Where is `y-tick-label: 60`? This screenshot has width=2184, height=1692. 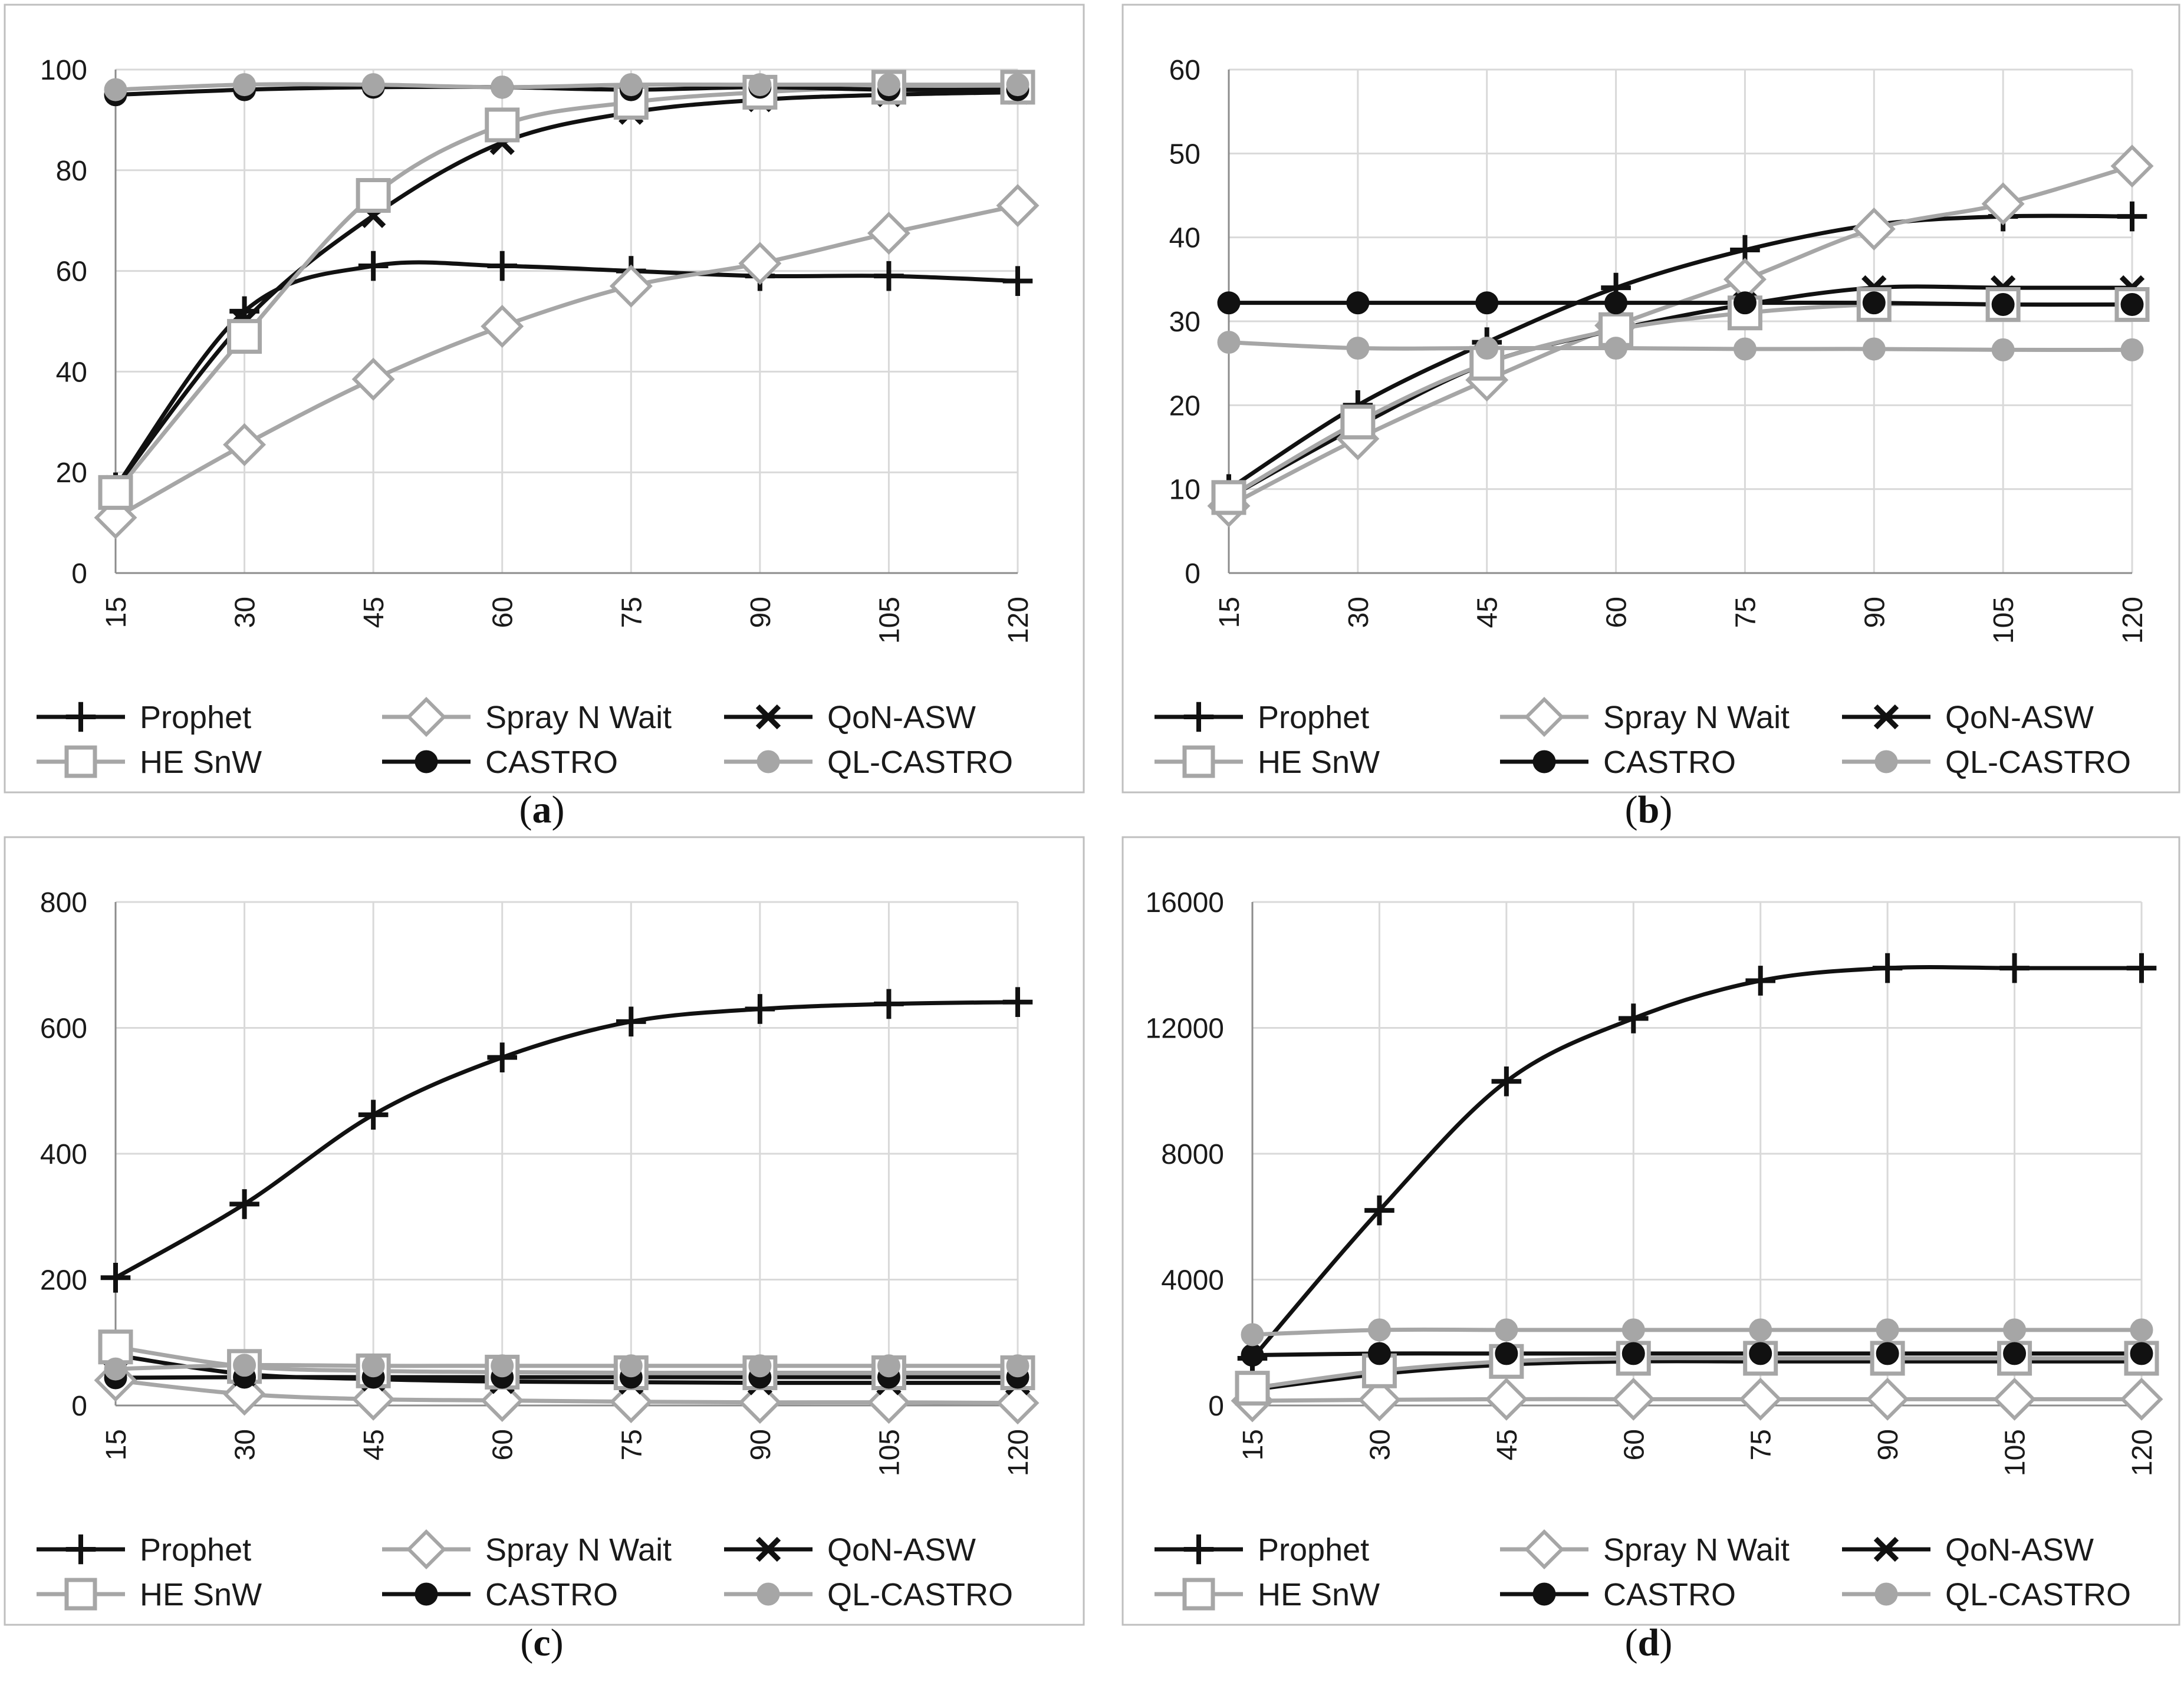 y-tick-label: 60 is located at coordinates (1184, 70).